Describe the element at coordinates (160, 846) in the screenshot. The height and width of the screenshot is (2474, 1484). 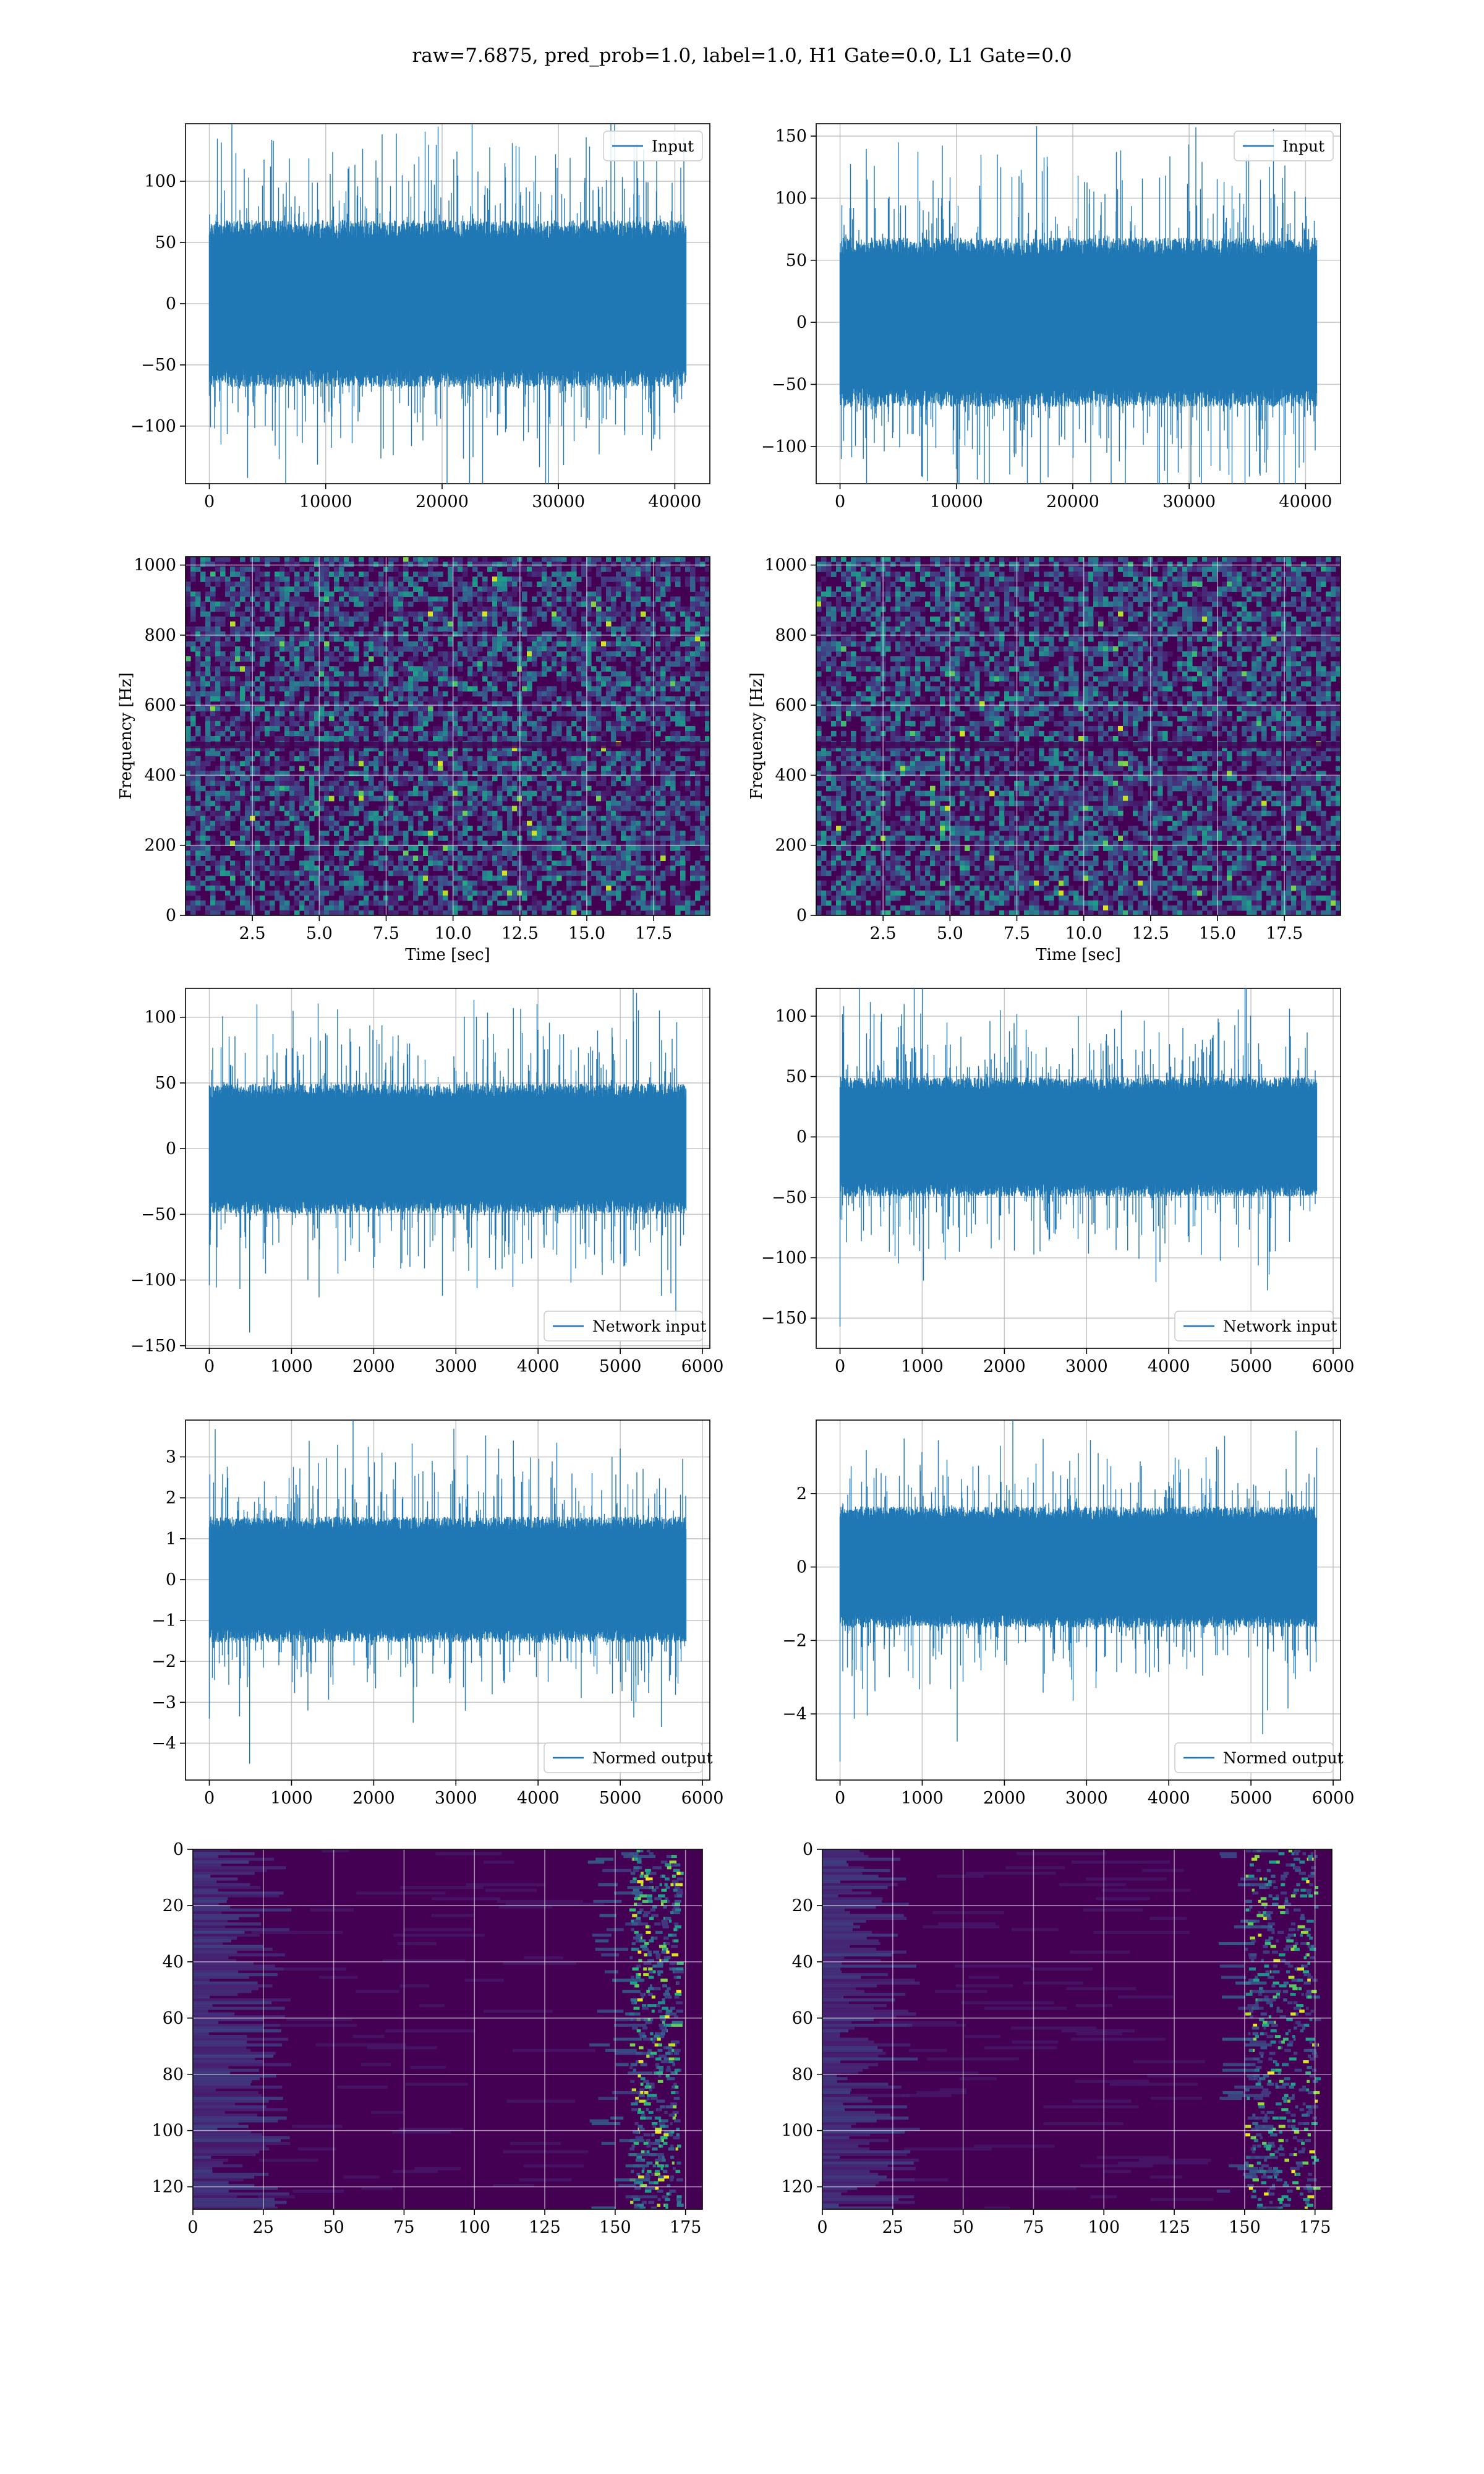
I see `y-tick-label: 200` at that location.